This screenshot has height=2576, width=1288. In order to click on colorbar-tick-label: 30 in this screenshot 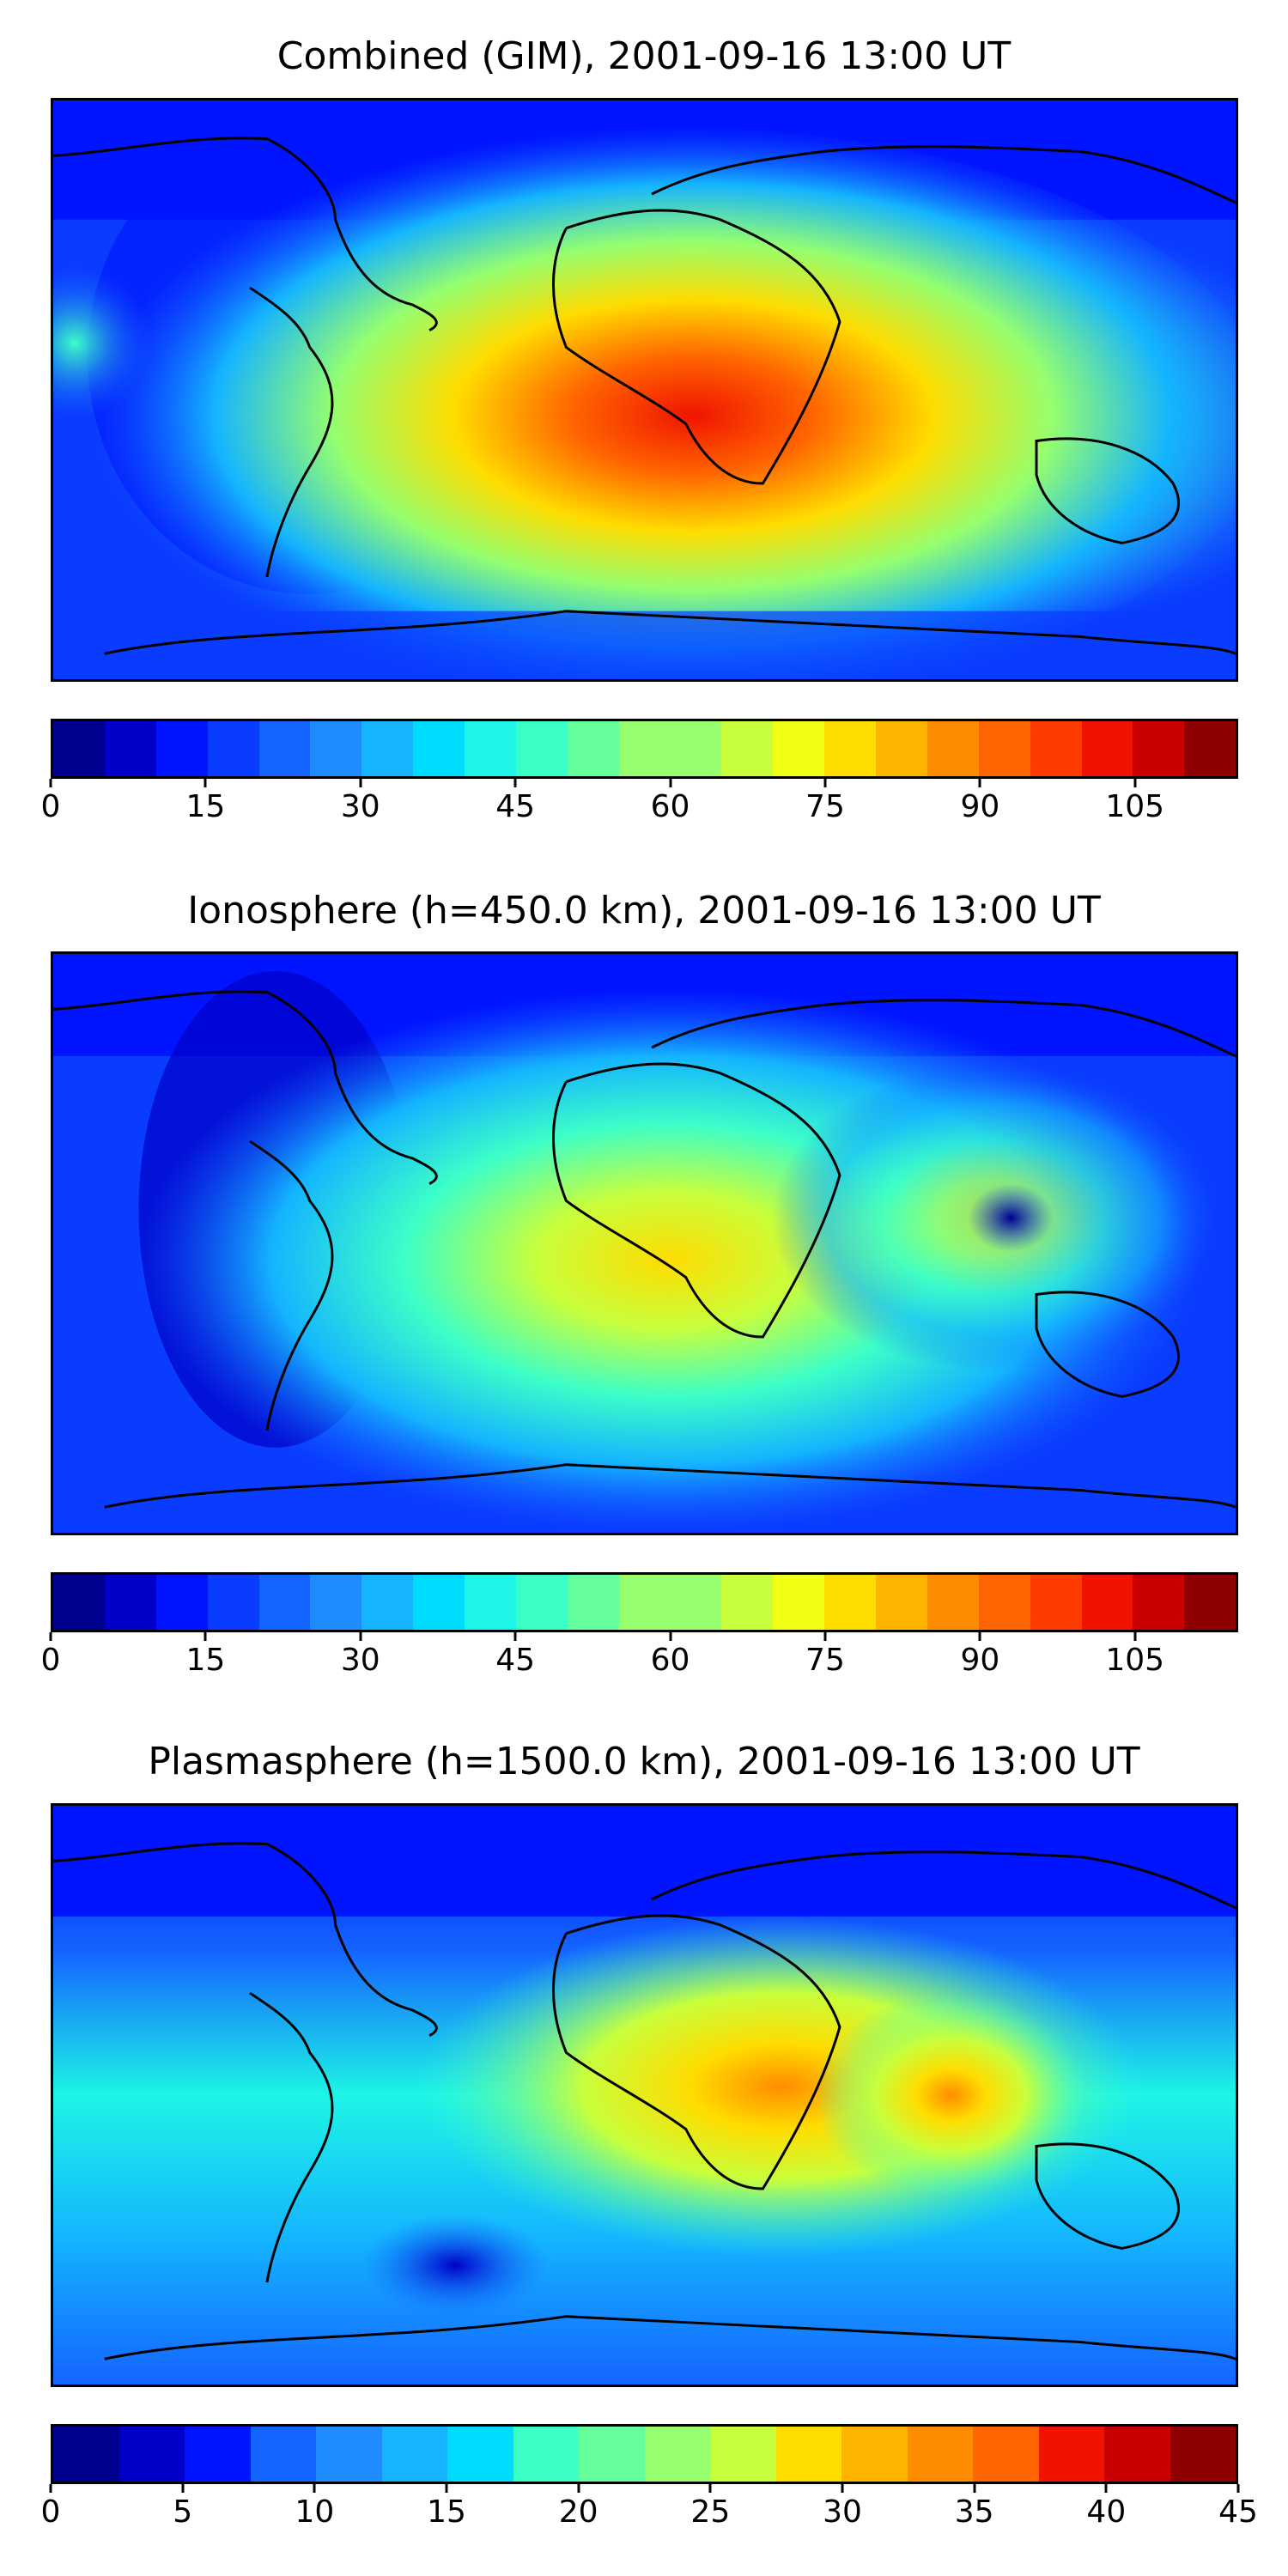, I will do `click(843, 2512)`.